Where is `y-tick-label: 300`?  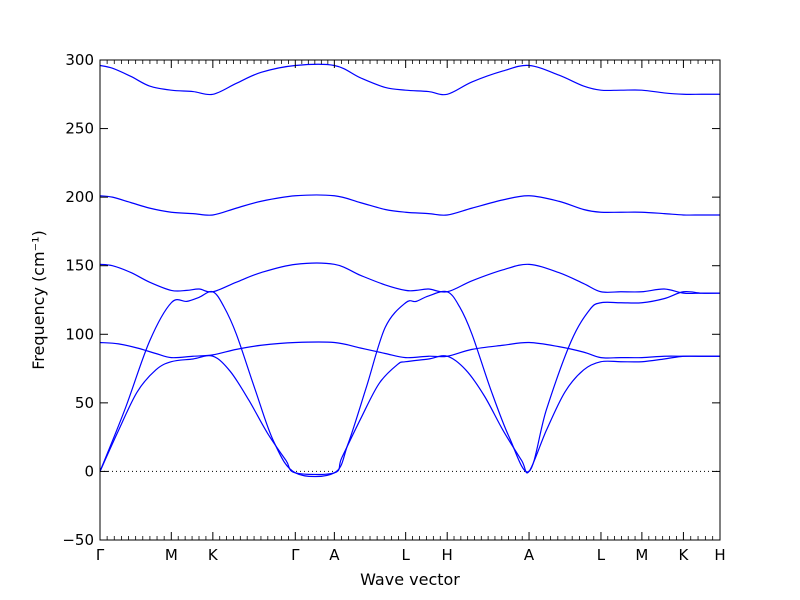 y-tick-label: 300 is located at coordinates (79, 60).